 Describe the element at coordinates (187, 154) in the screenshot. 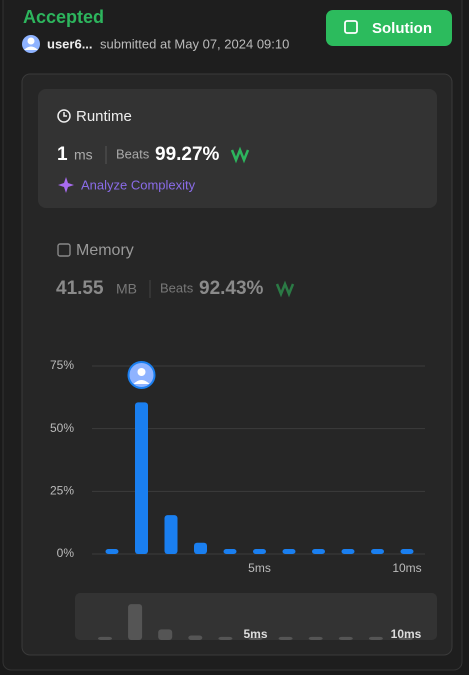

I see `runtime-beats: 99.27%` at that location.